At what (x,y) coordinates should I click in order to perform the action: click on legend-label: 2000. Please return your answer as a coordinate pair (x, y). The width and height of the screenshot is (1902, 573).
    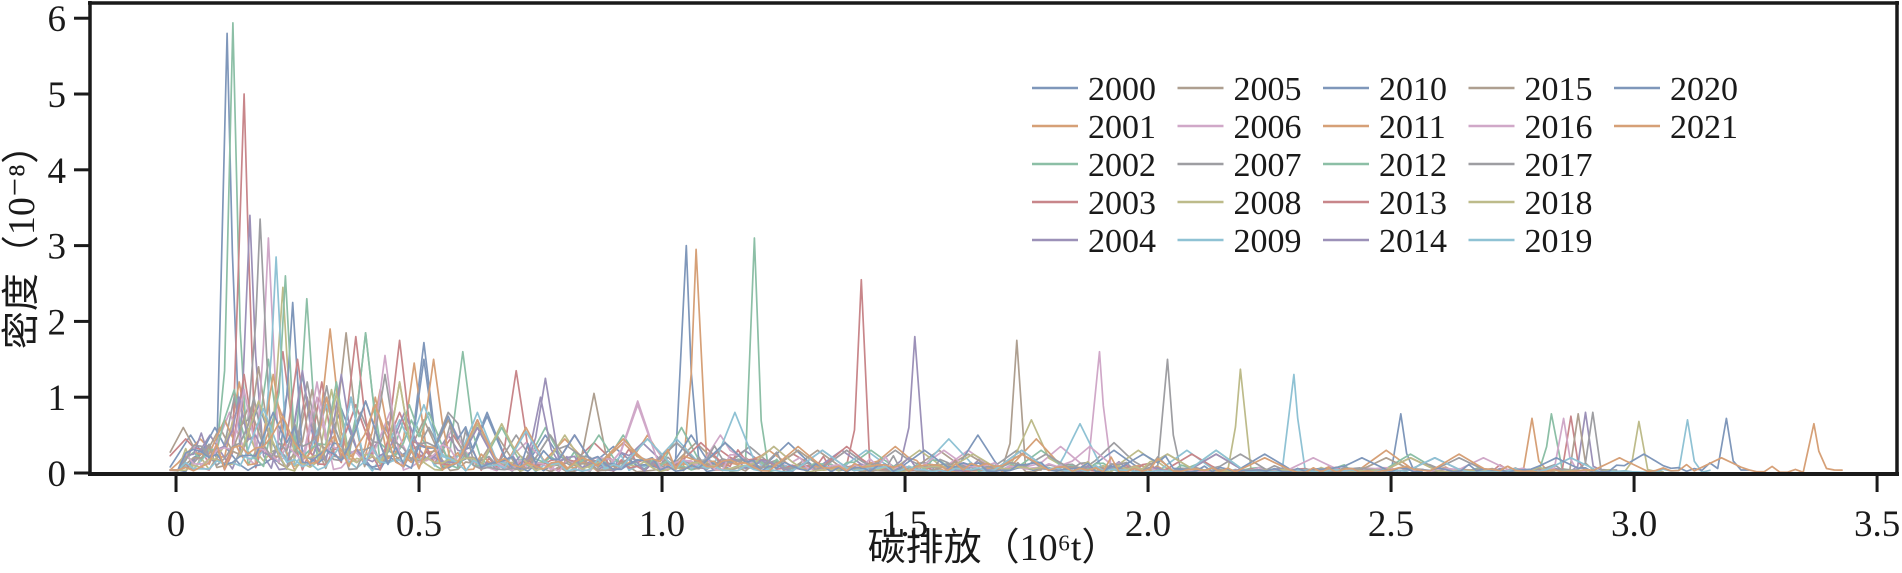
    Looking at the image, I should click on (1122, 89).